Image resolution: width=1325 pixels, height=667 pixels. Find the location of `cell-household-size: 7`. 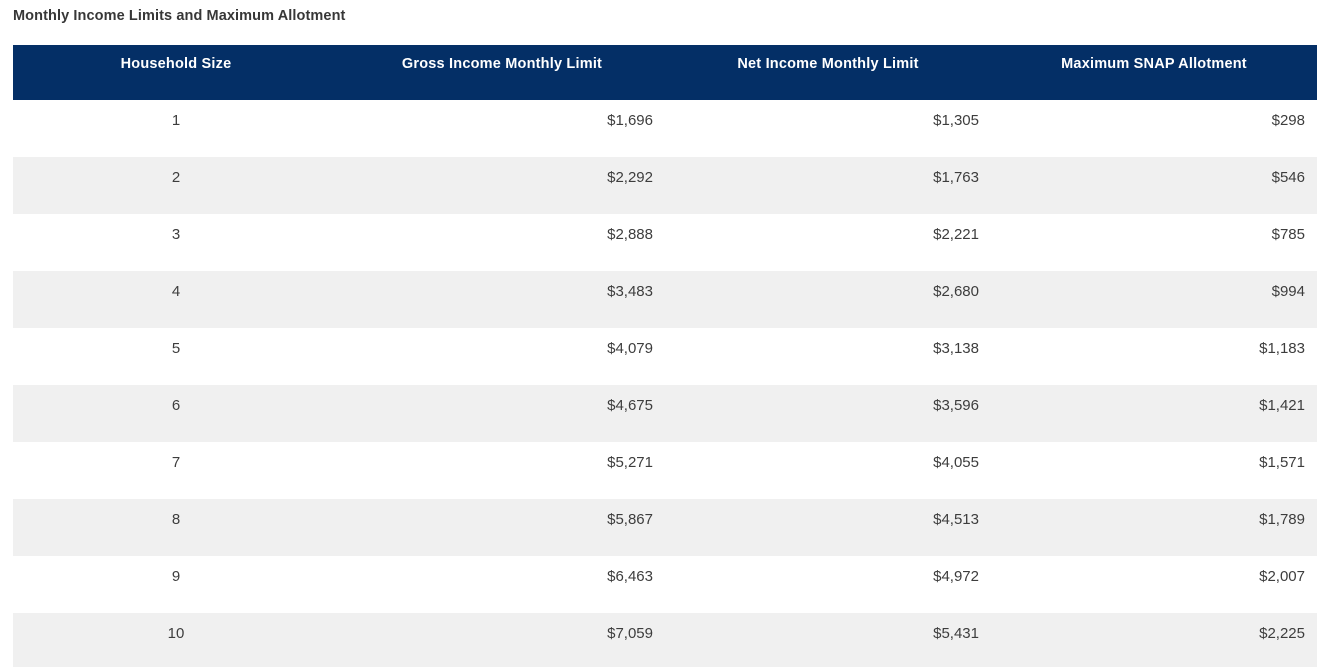

cell-household-size: 7 is located at coordinates (176, 462).